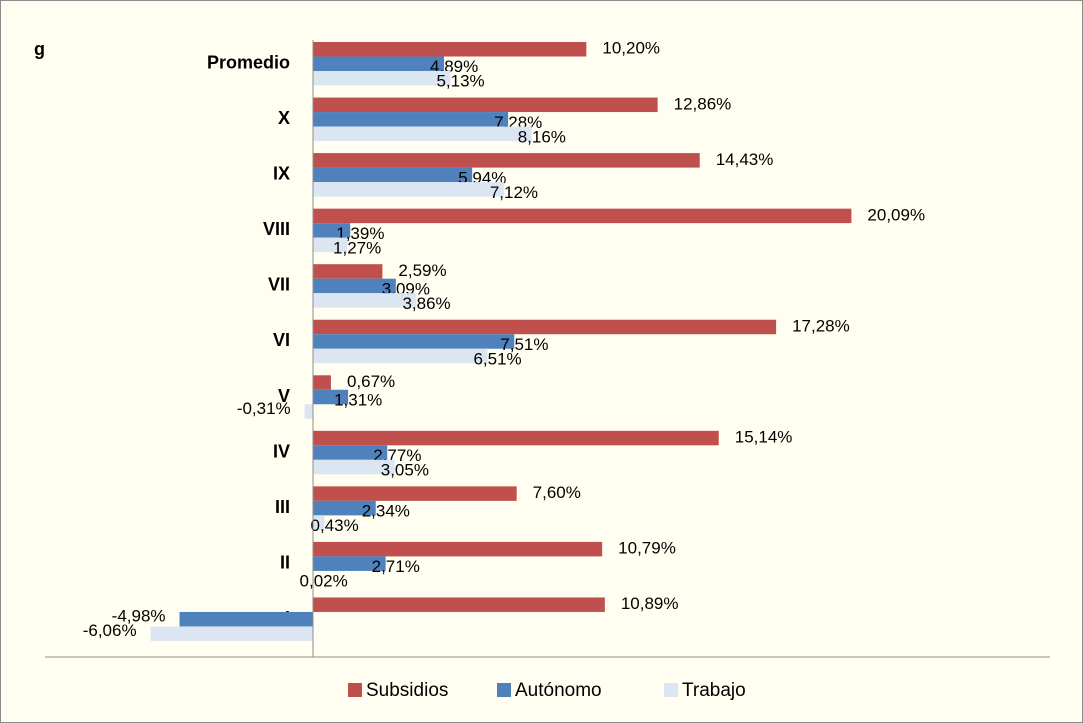 This screenshot has height=723, width=1083. I want to click on legend-label: Autónomo, so click(558, 690).